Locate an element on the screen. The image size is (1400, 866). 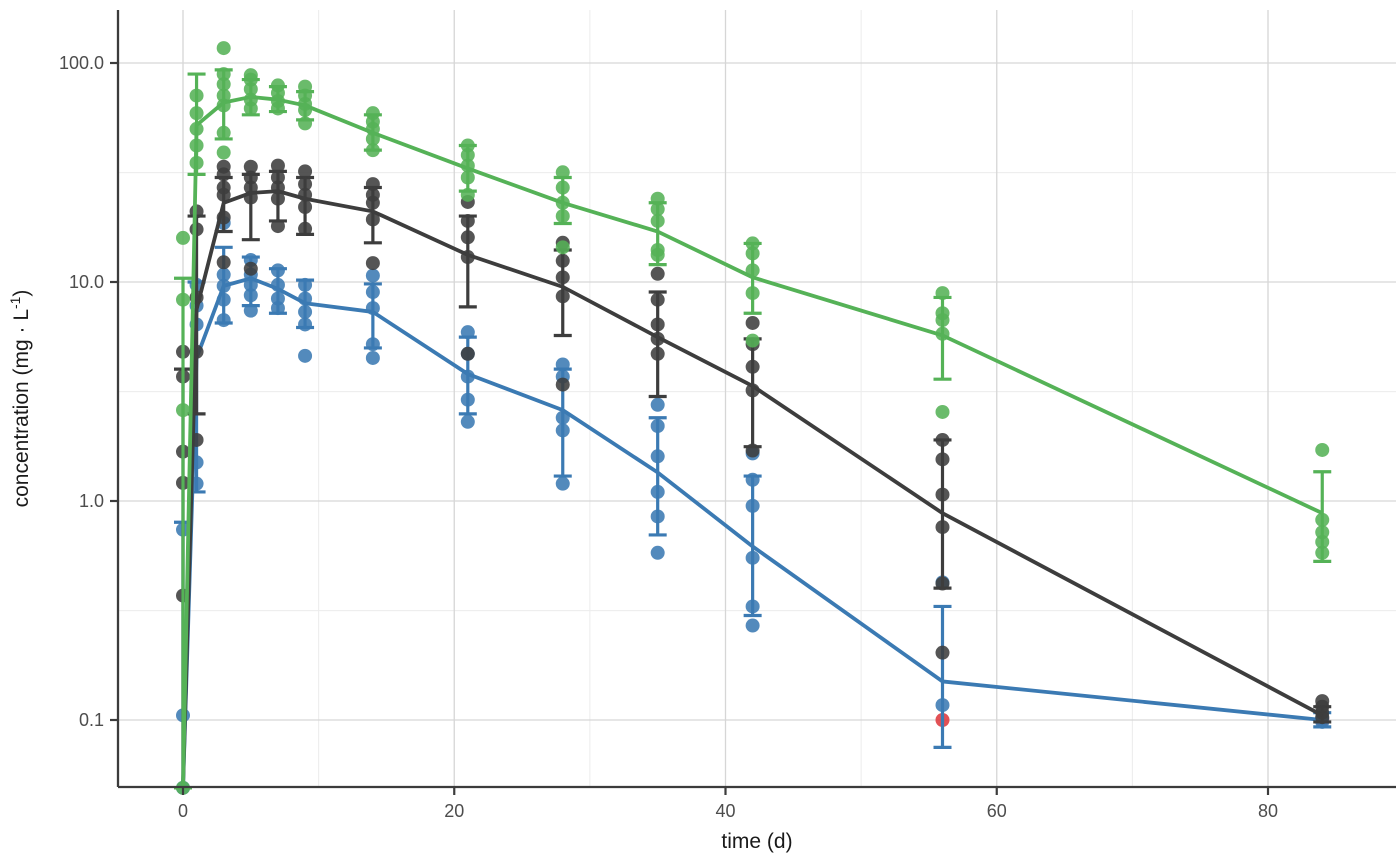
x-tick-label: 20 is located at coordinates (454, 811).